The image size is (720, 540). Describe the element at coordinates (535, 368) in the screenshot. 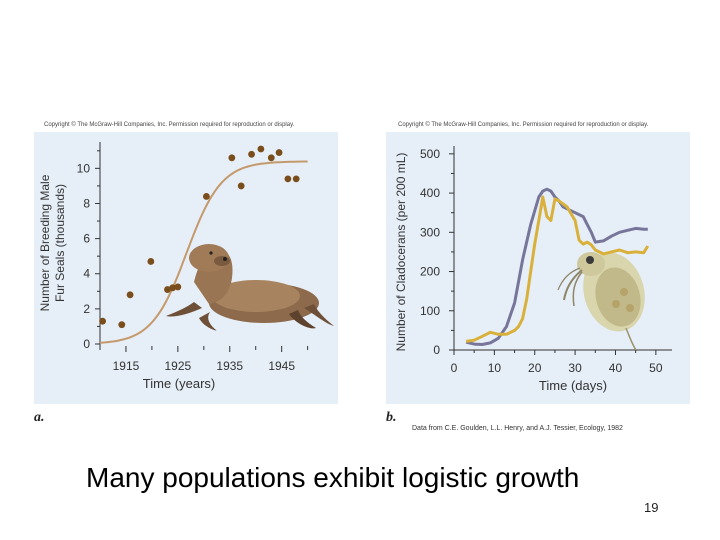

I see `x-tick-label: 20` at that location.